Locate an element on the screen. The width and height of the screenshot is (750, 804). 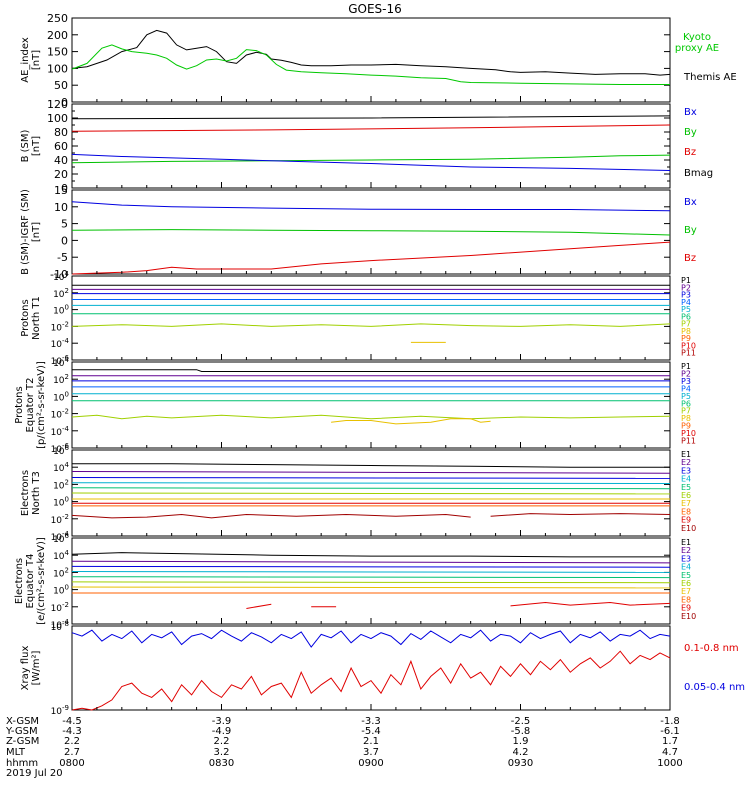
y-tick-label: -5 is located at coordinates (62, 257).